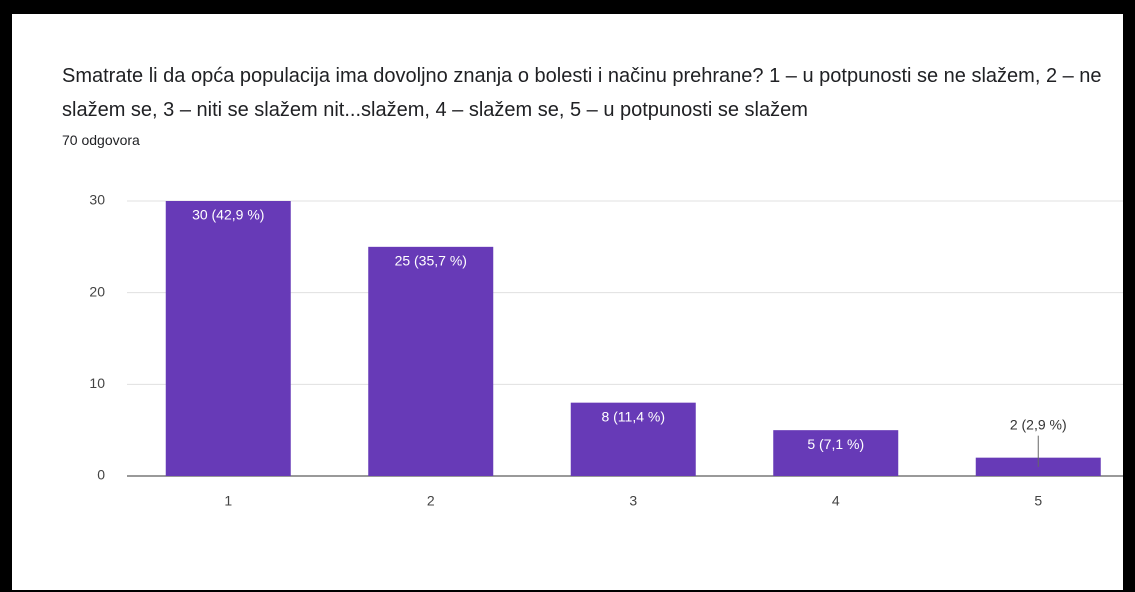 The image size is (1135, 592). I want to click on y-tick-label: 0, so click(101, 475).